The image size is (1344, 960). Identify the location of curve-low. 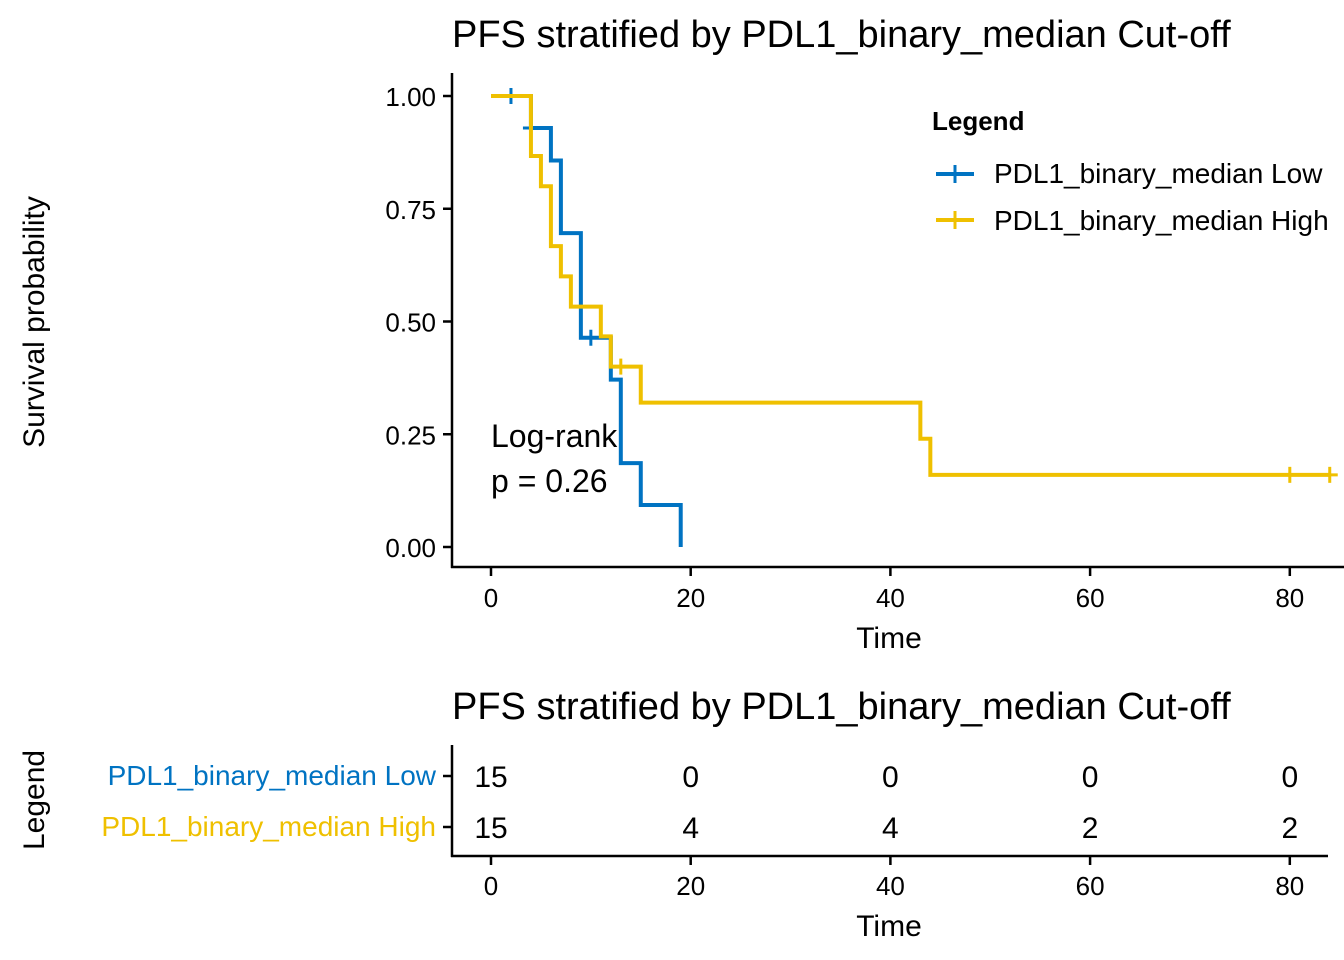
(587, 320).